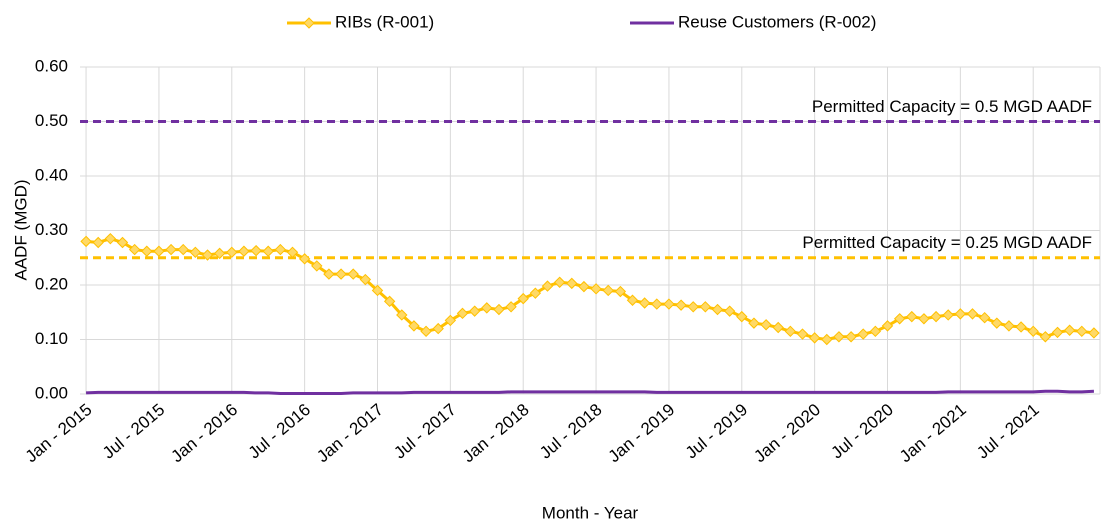 The width and height of the screenshot is (1105, 529). What do you see at coordinates (51, 174) in the screenshot?
I see `y-tick-label: 0.40` at bounding box center [51, 174].